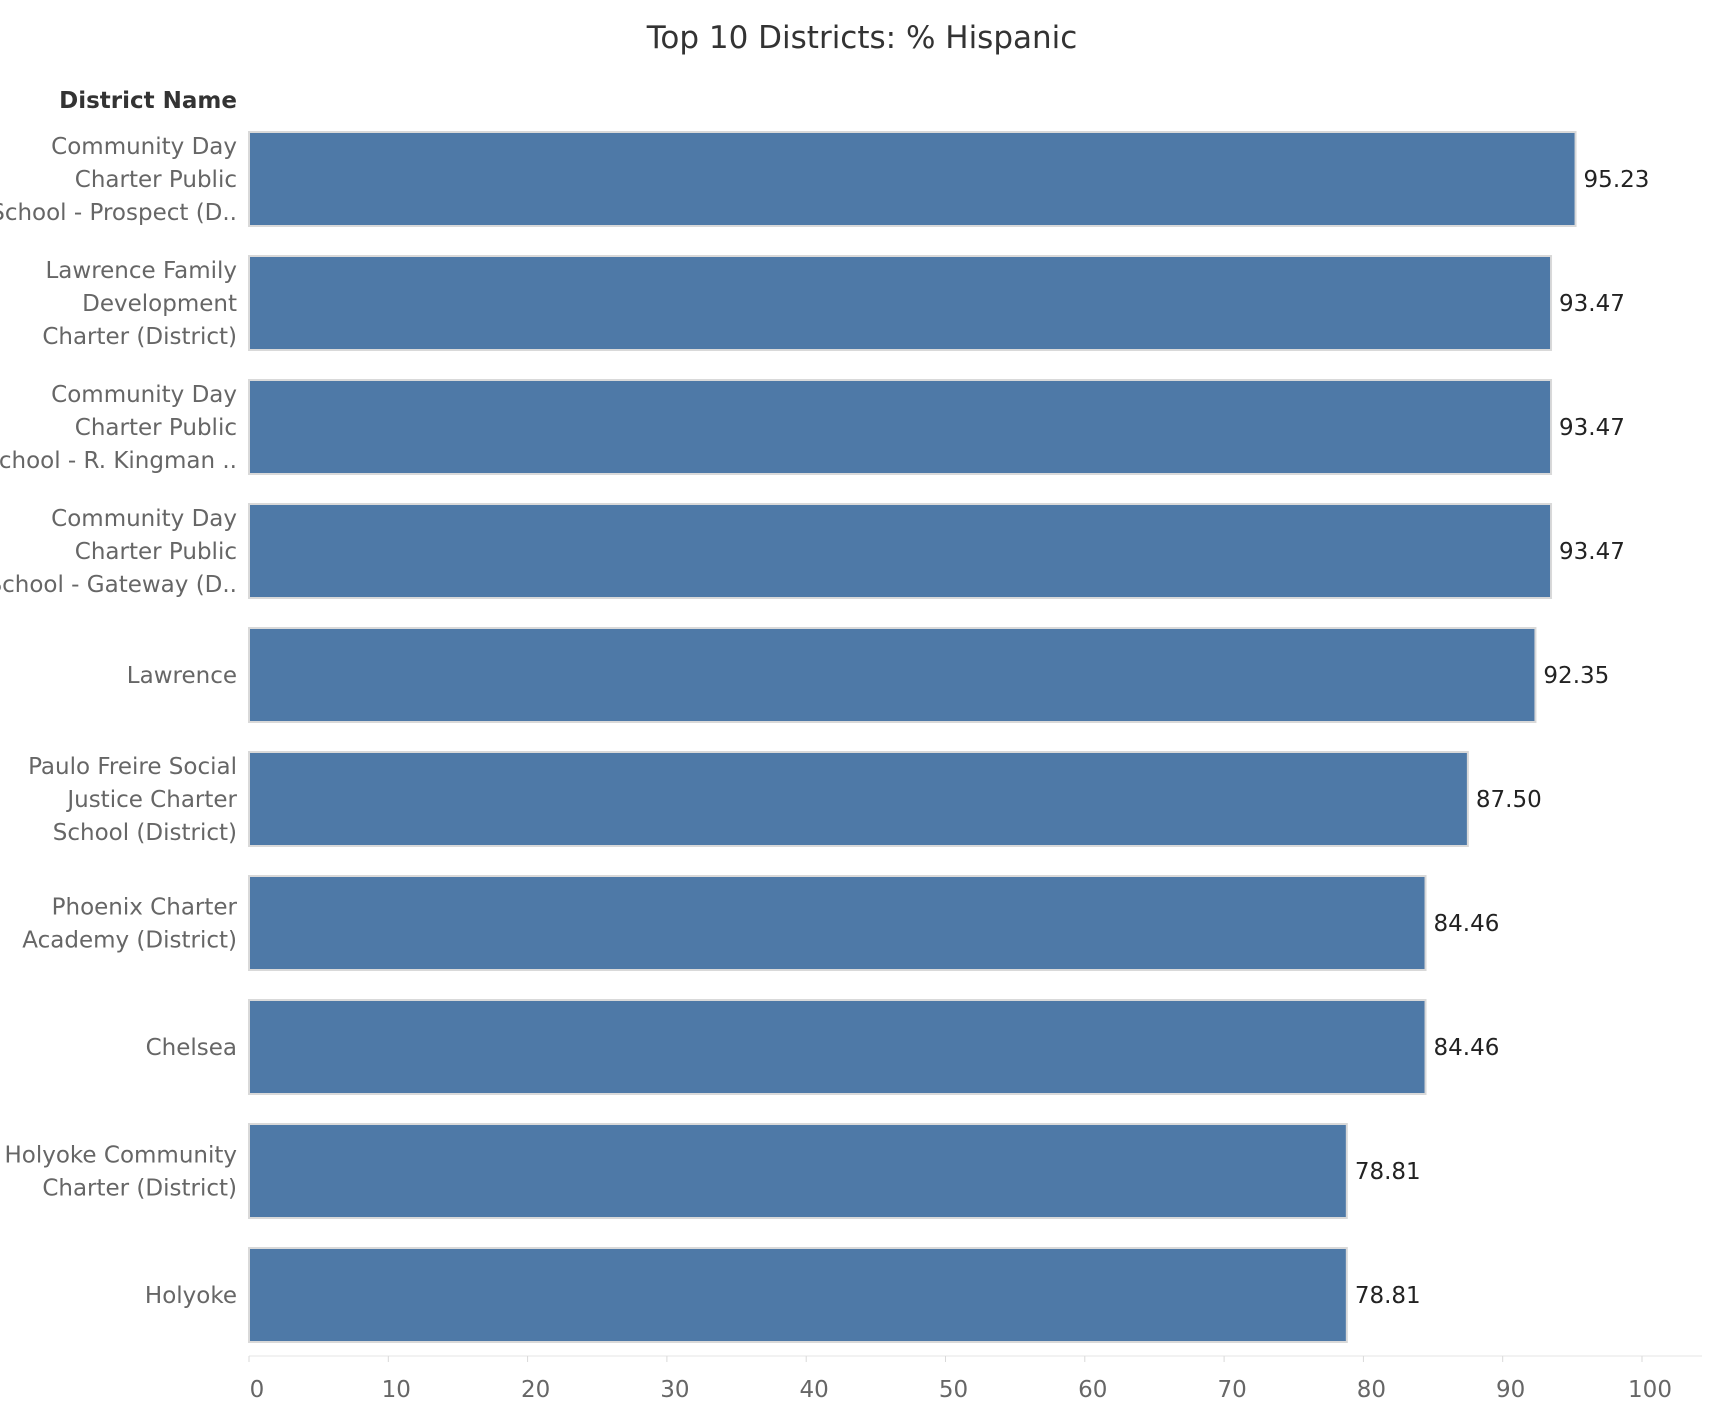  What do you see at coordinates (975, 1379) in the screenshot?
I see `x-axis: 0 10 20 30 40 50 60 70 80 90 100` at bounding box center [975, 1379].